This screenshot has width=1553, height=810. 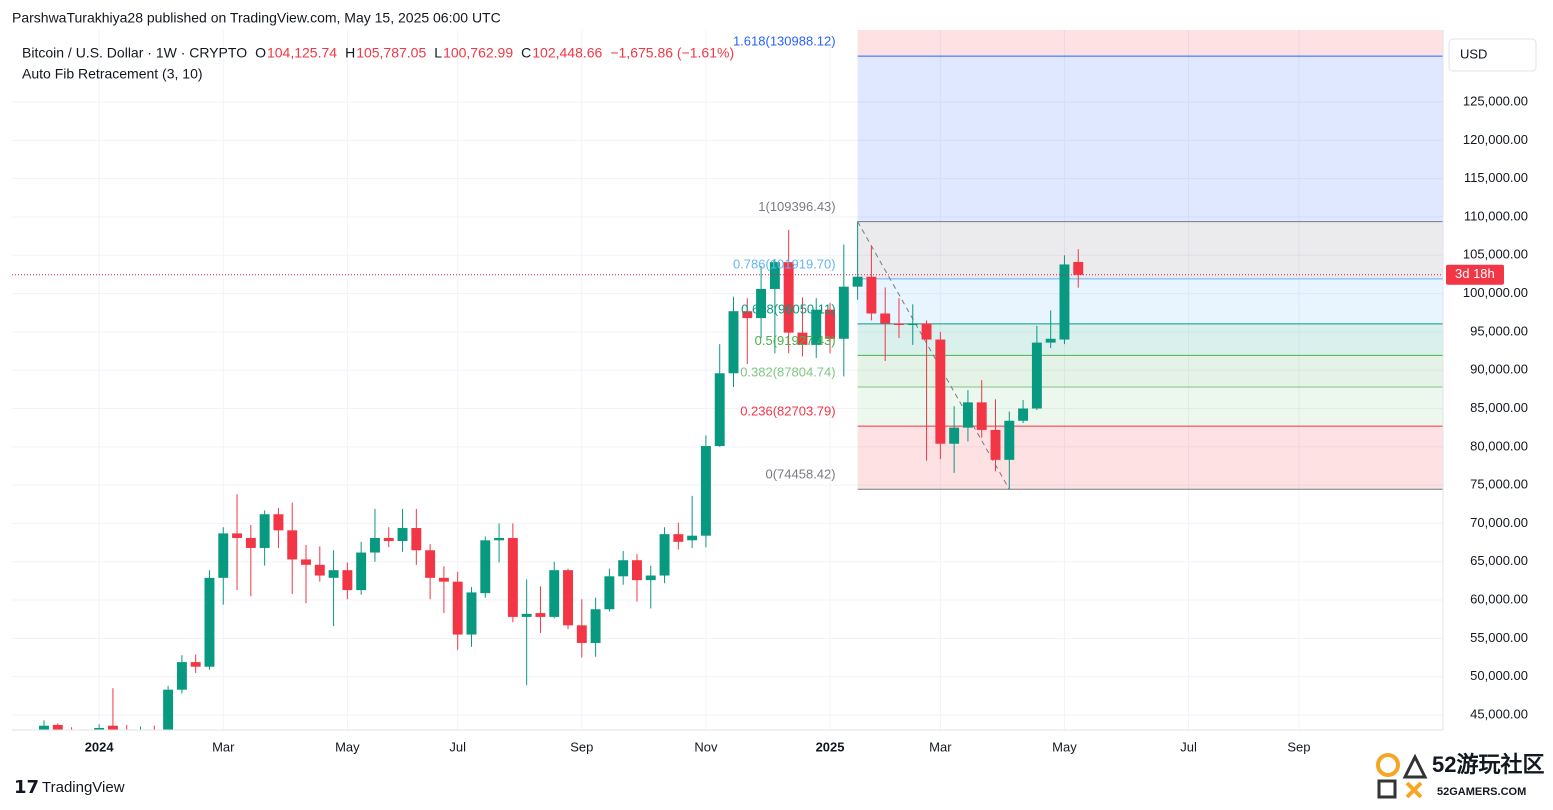 What do you see at coordinates (787, 371) in the screenshot?
I see `fib-label: 0.382(87804.74)` at bounding box center [787, 371].